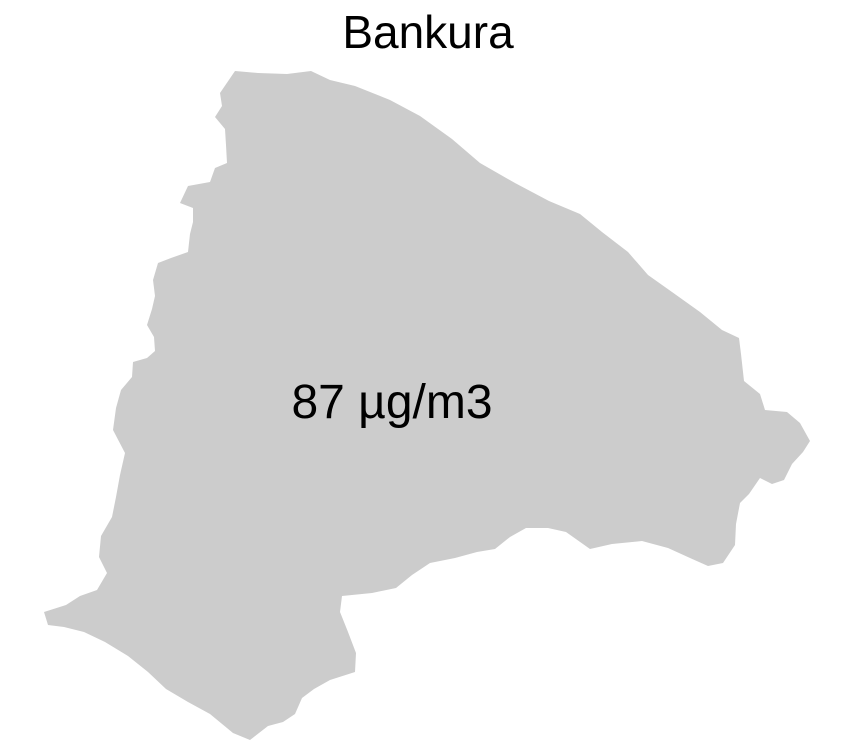  Describe the element at coordinates (392, 402) in the screenshot. I see `region-value-label: 87 µg/m3` at that location.